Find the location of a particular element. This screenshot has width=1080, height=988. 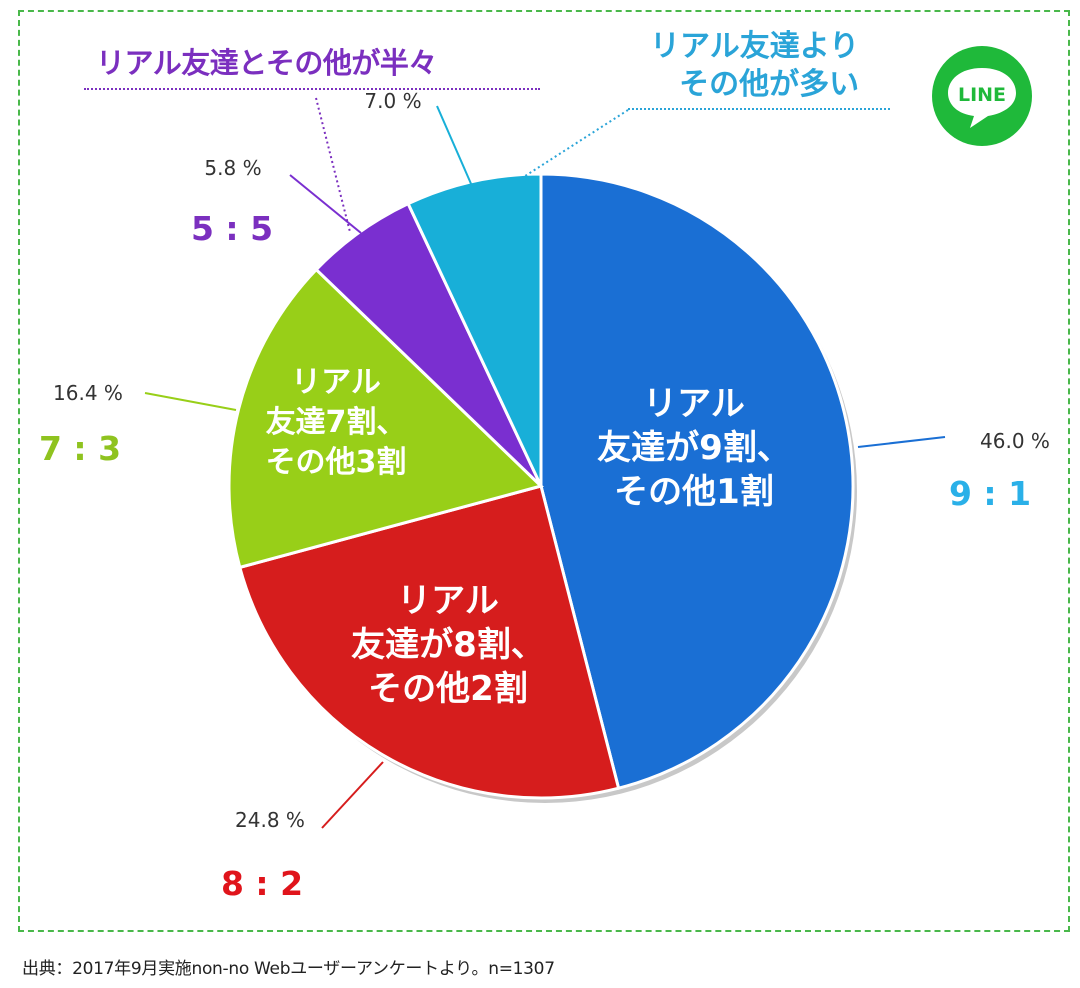

slice-inner-label: その他3割 is located at coordinates (336, 462).